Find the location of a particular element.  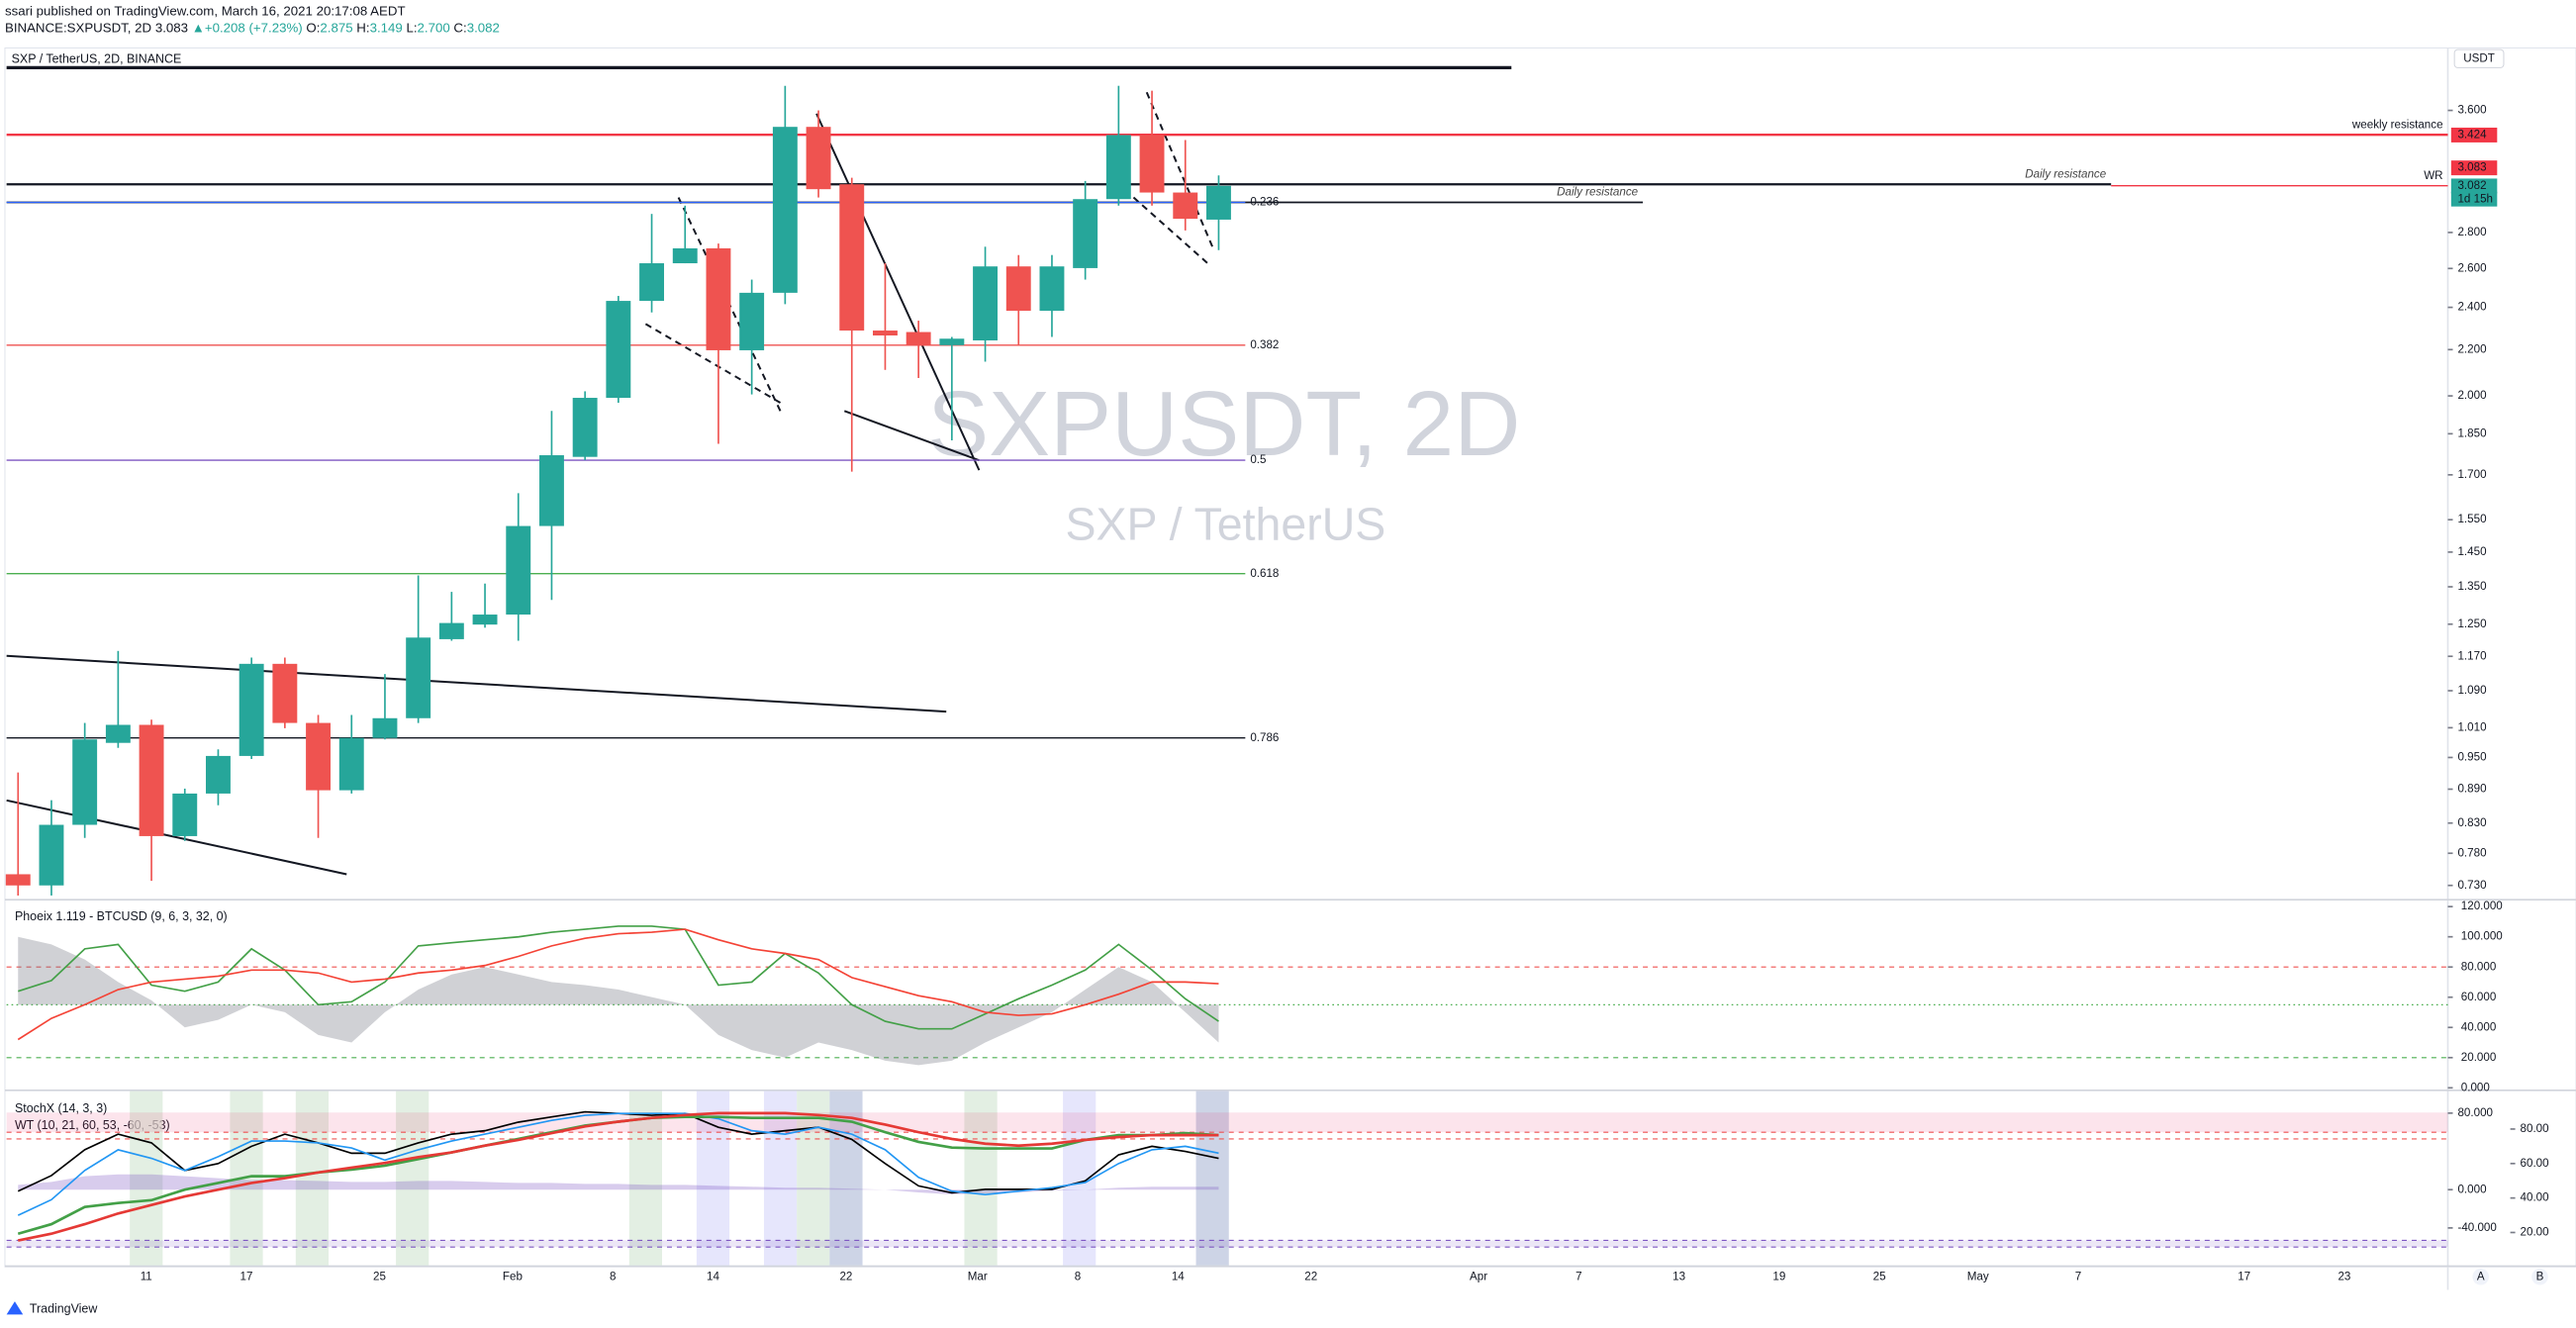

x-tick-label: May is located at coordinates (1978, 1276).